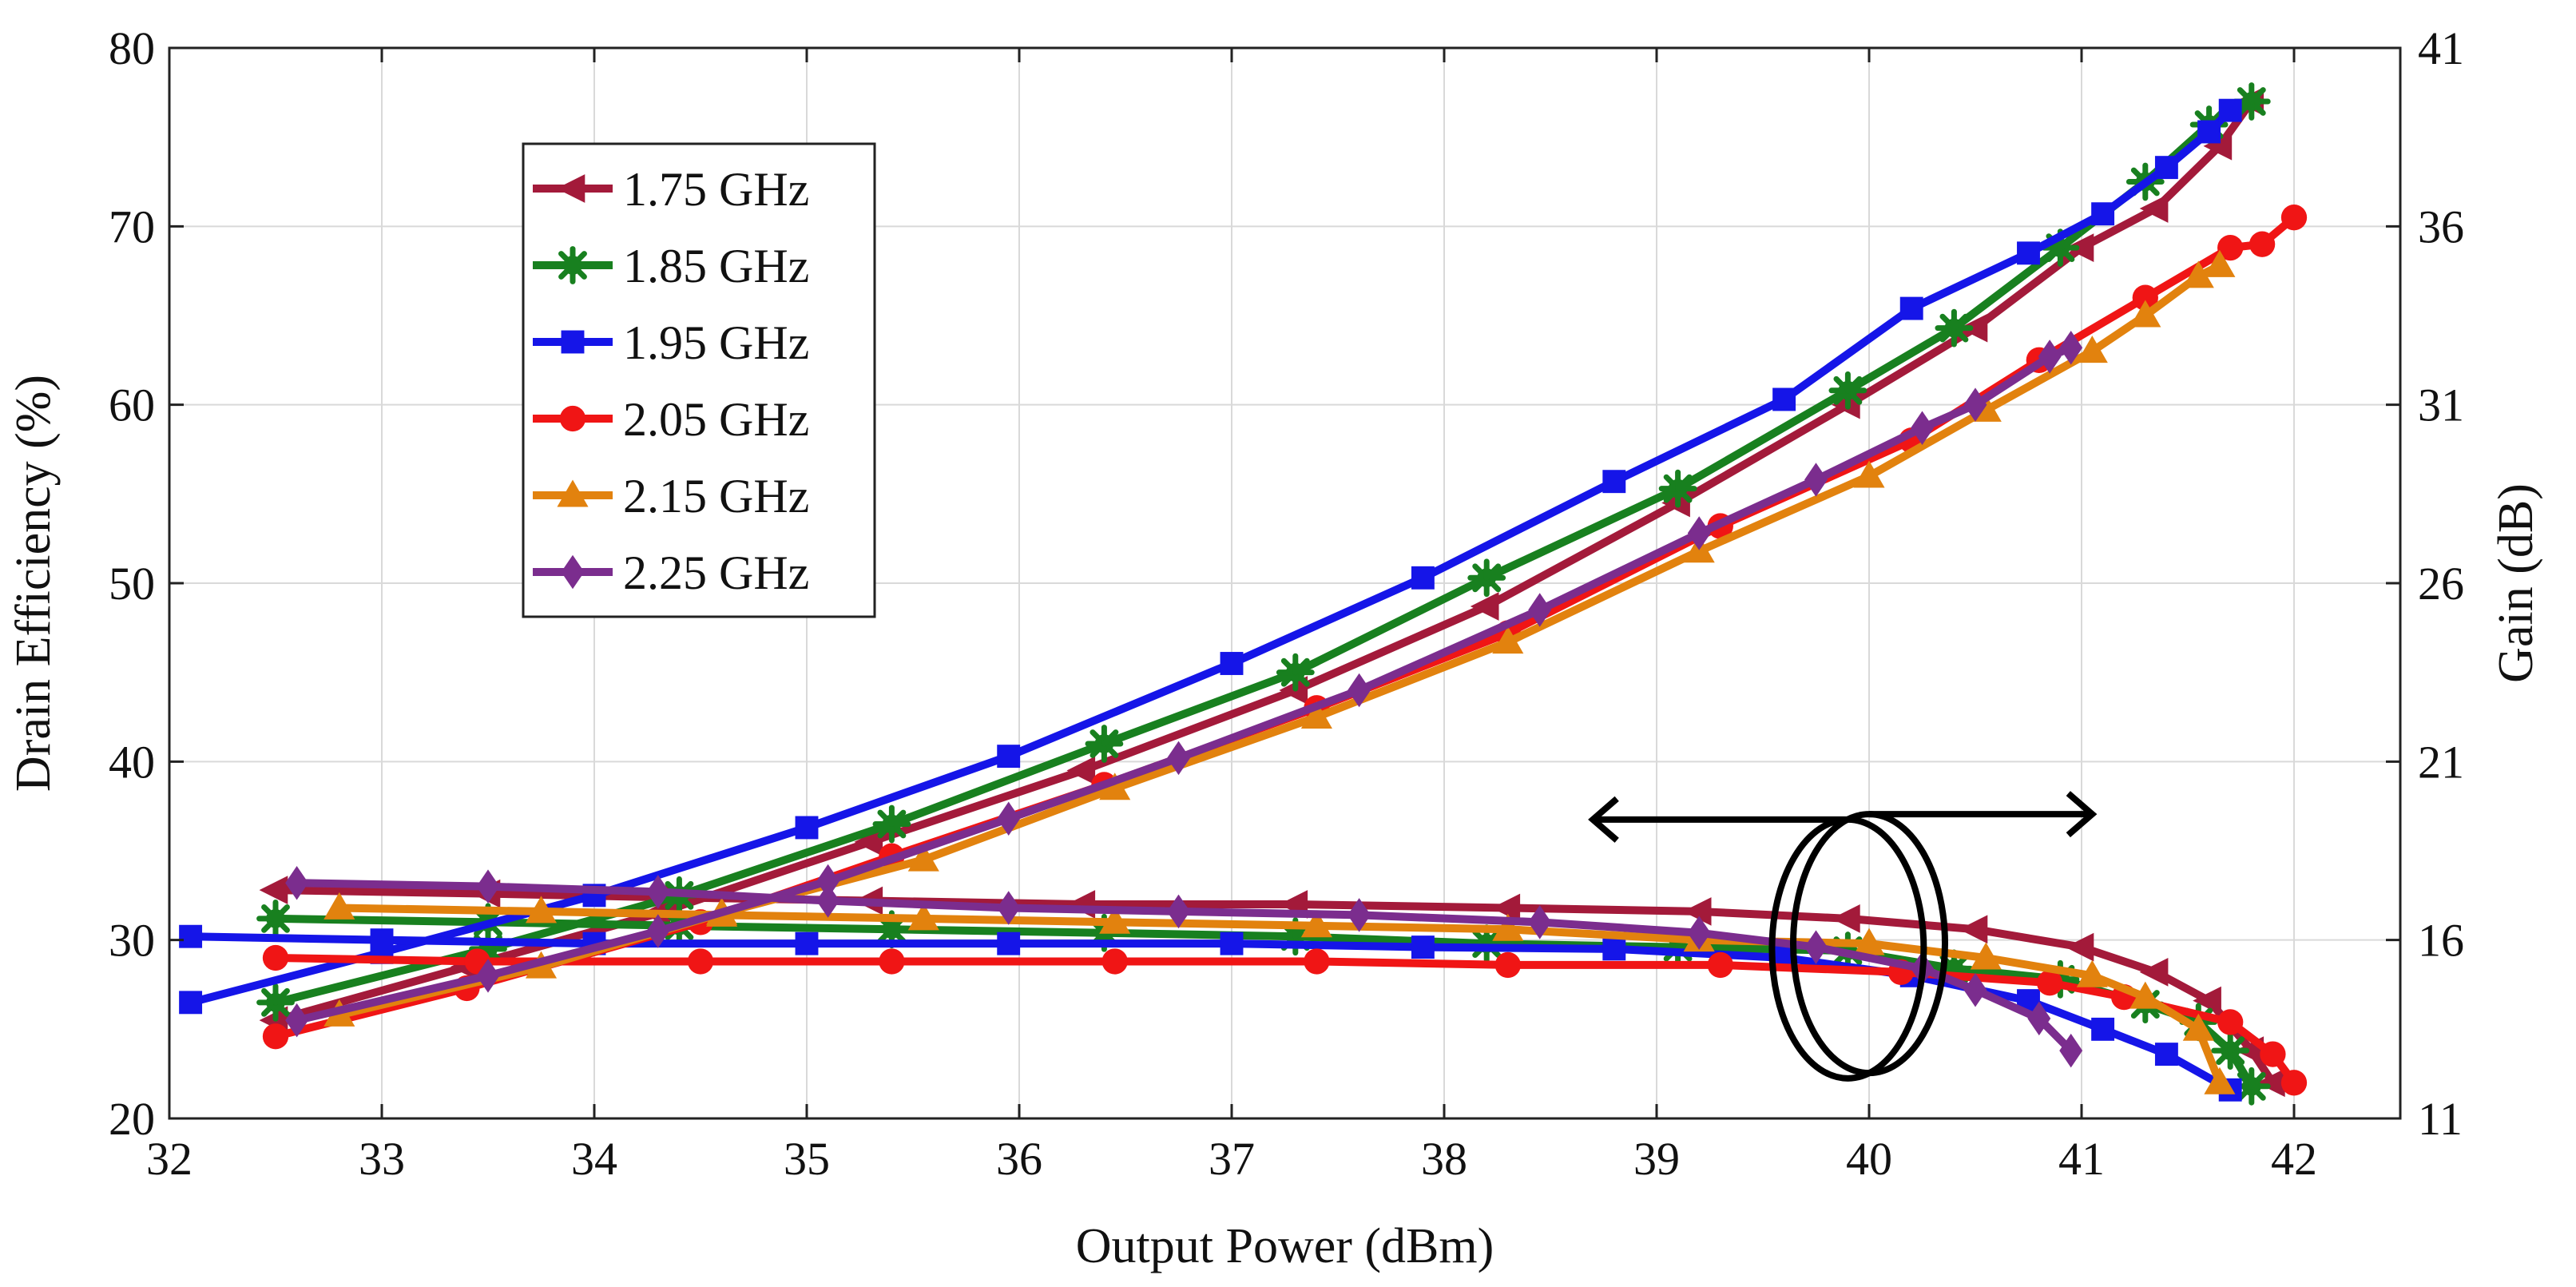 This screenshot has height=1287, width=2576. What do you see at coordinates (132, 941) in the screenshot?
I see `y-tick-label: 30` at bounding box center [132, 941].